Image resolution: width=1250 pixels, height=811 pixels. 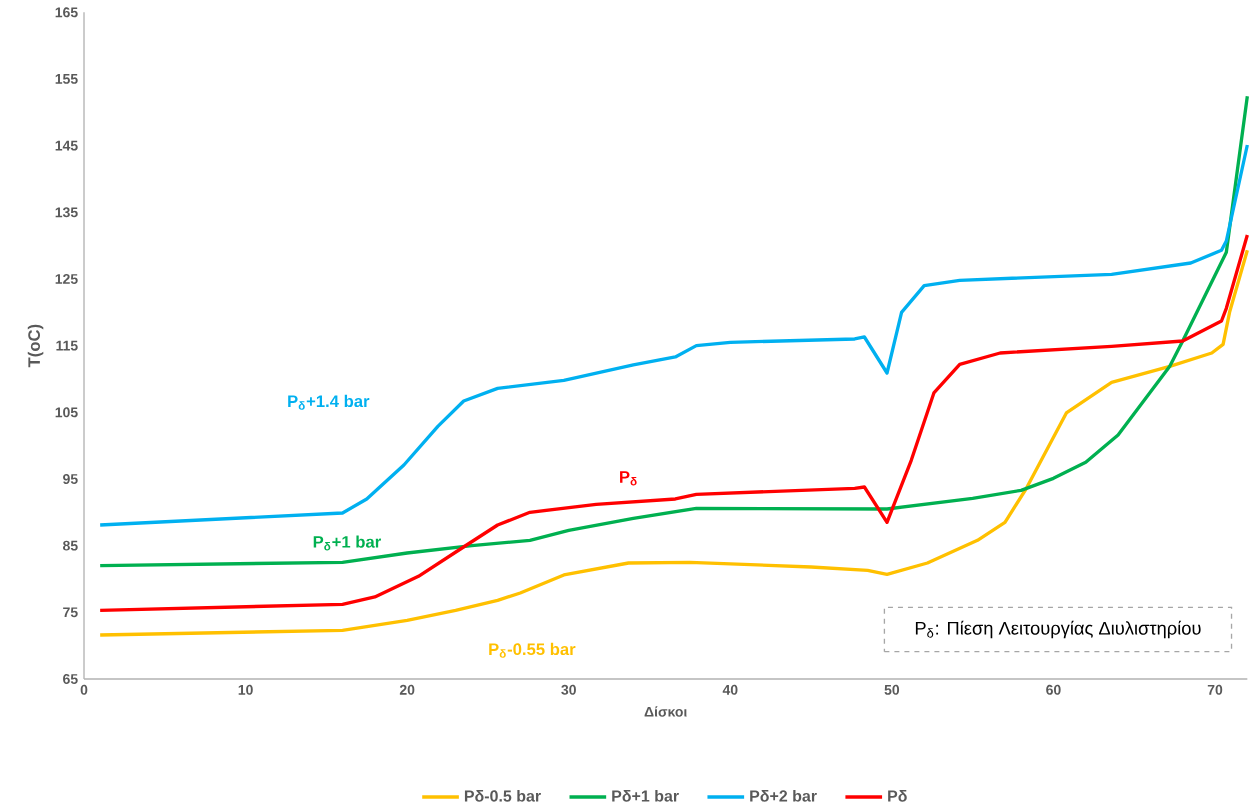 I want to click on x-tick-label: 20, so click(x=407, y=689).